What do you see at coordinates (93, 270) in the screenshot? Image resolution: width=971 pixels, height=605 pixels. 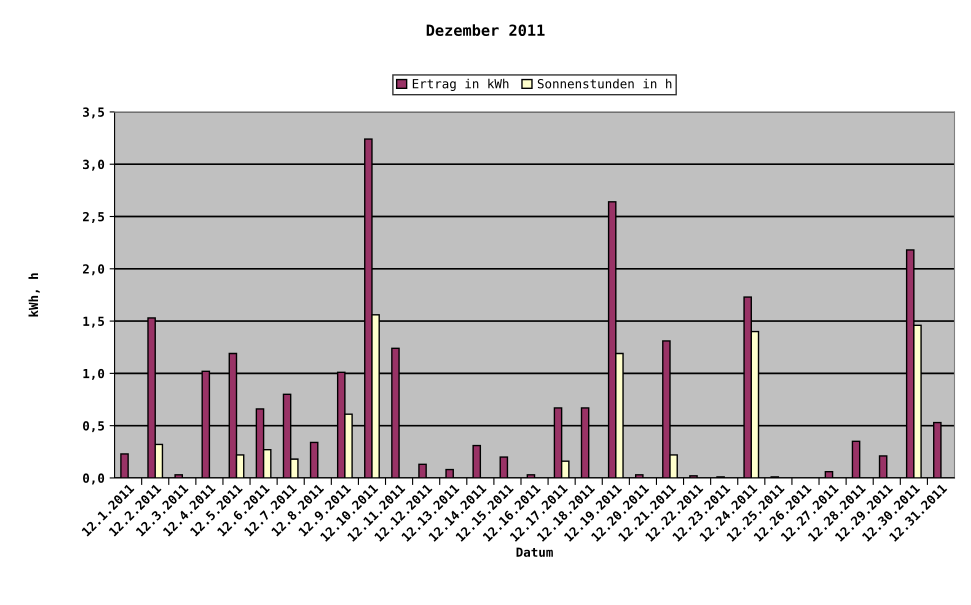 I see `y-tick-label: 2,0` at bounding box center [93, 270].